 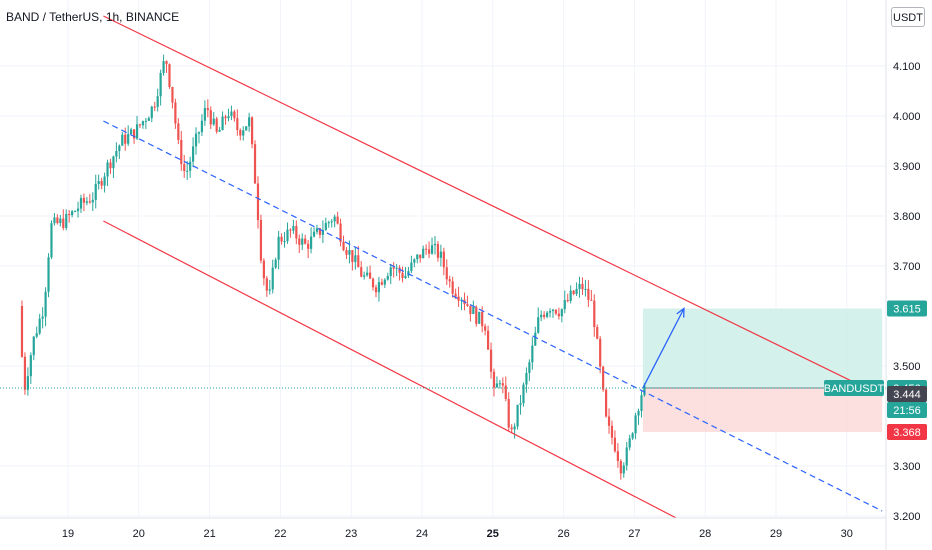 I want to click on stop-label: 3.368, so click(x=907, y=433).